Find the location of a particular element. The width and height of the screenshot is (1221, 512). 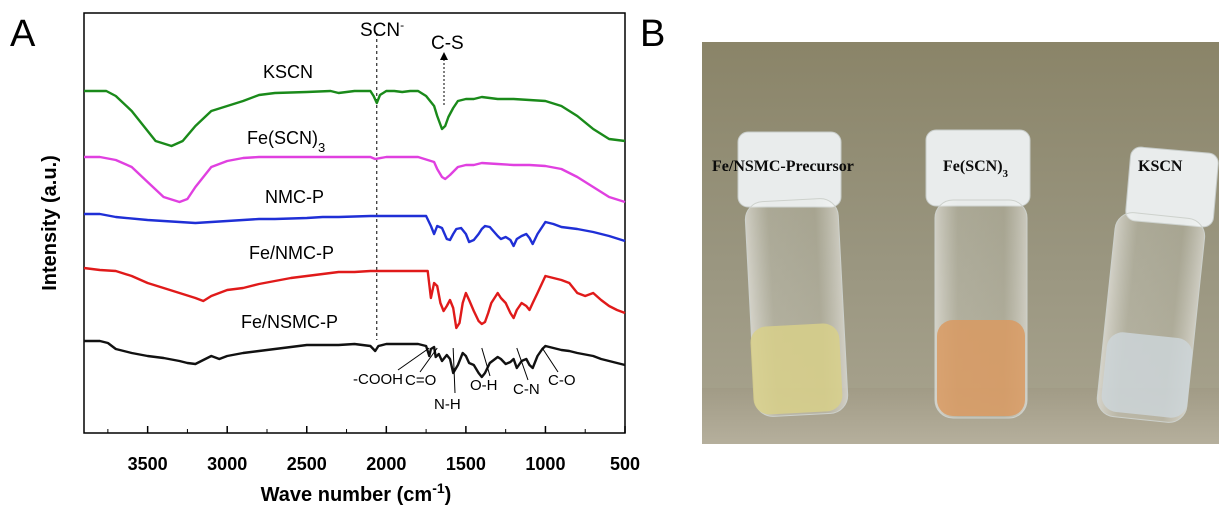

photo-label-kscn: KSCN is located at coordinates (1160, 166).